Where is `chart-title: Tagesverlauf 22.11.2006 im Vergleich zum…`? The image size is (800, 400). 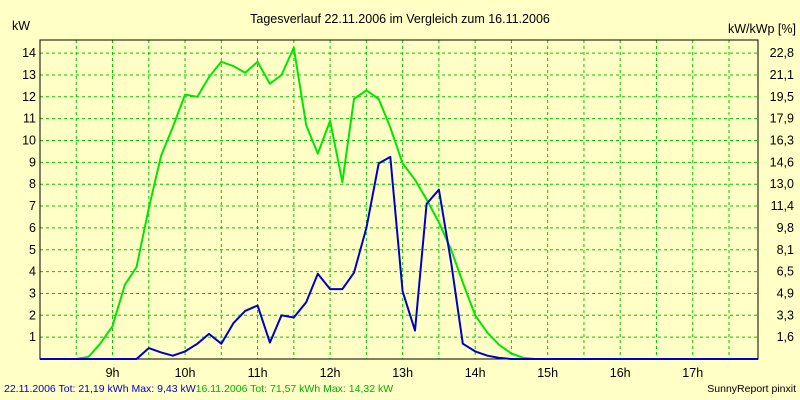
chart-title: Tagesverlauf 22.11.2006 im Vergleich zum… is located at coordinates (400, 19).